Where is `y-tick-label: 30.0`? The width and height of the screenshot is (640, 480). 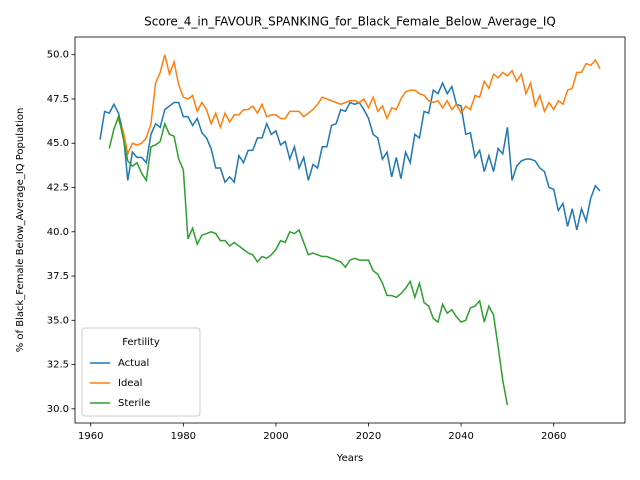
y-tick-label: 30.0 is located at coordinates (58, 409).